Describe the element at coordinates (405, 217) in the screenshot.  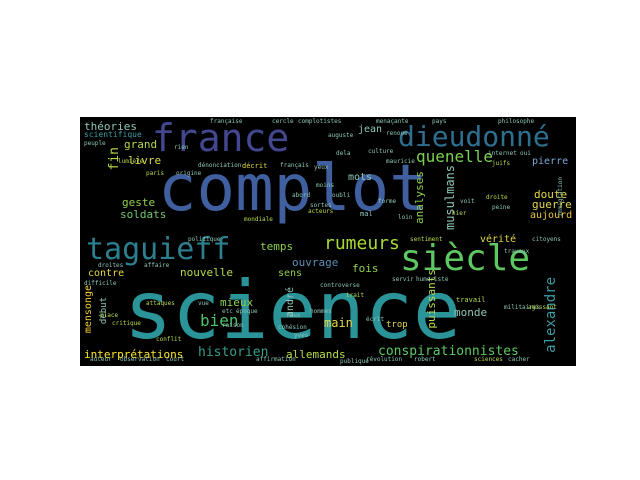
I see `word-loin: loin` at that location.